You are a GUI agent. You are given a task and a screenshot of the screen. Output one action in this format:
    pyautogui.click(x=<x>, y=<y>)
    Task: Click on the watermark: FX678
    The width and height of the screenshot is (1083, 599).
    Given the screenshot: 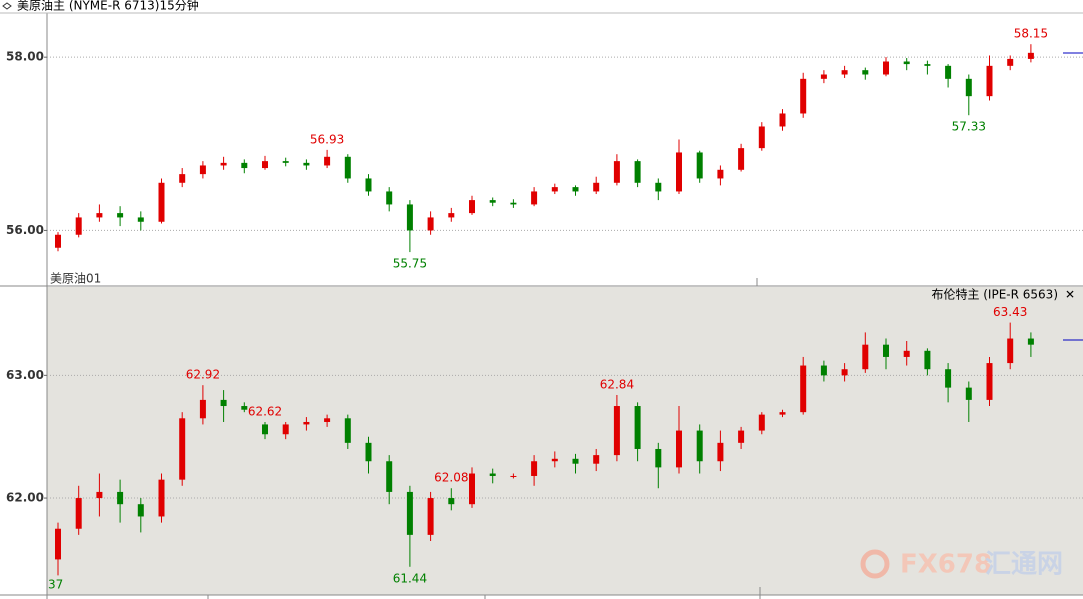 What is the action you would take?
    pyautogui.click(x=946, y=565)
    